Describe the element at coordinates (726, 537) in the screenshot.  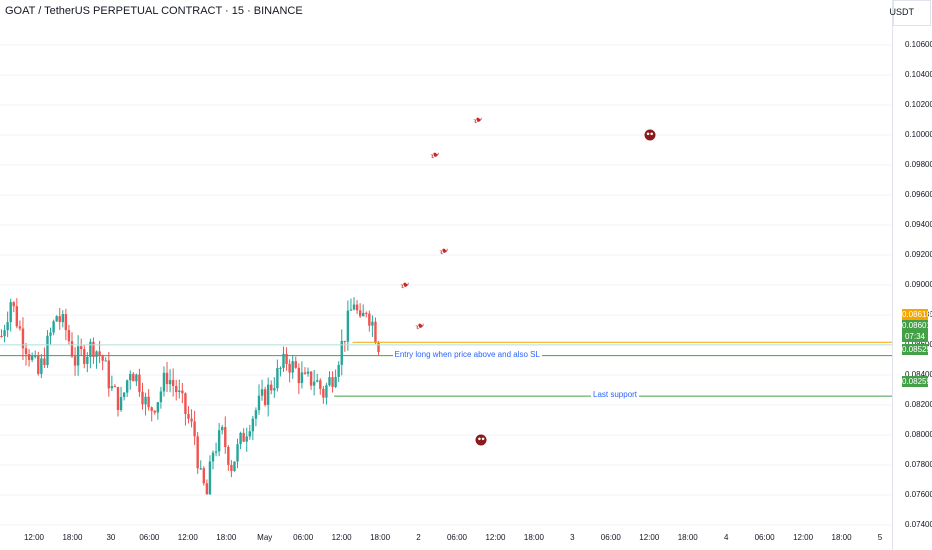
I see `x-tick-label: 4` at that location.